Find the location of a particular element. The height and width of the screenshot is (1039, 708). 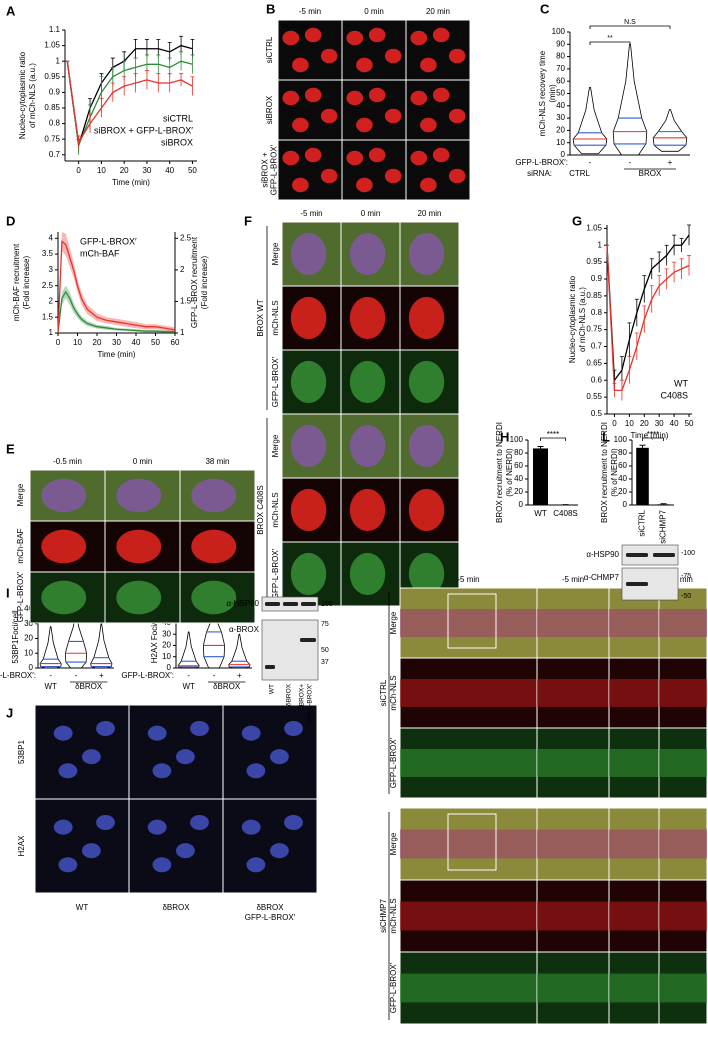

y-axis-label: (Fold increase) is located at coordinates (26, 282).